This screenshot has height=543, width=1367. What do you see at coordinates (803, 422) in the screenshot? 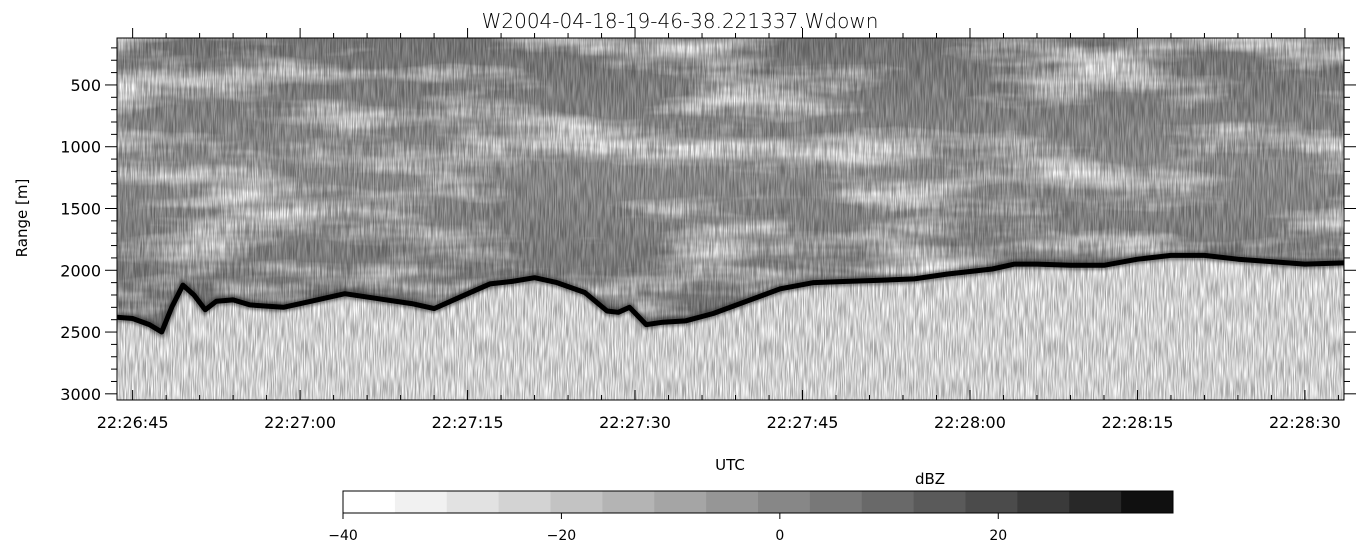
I see `x-tick-label: 22:27:45` at bounding box center [803, 422].